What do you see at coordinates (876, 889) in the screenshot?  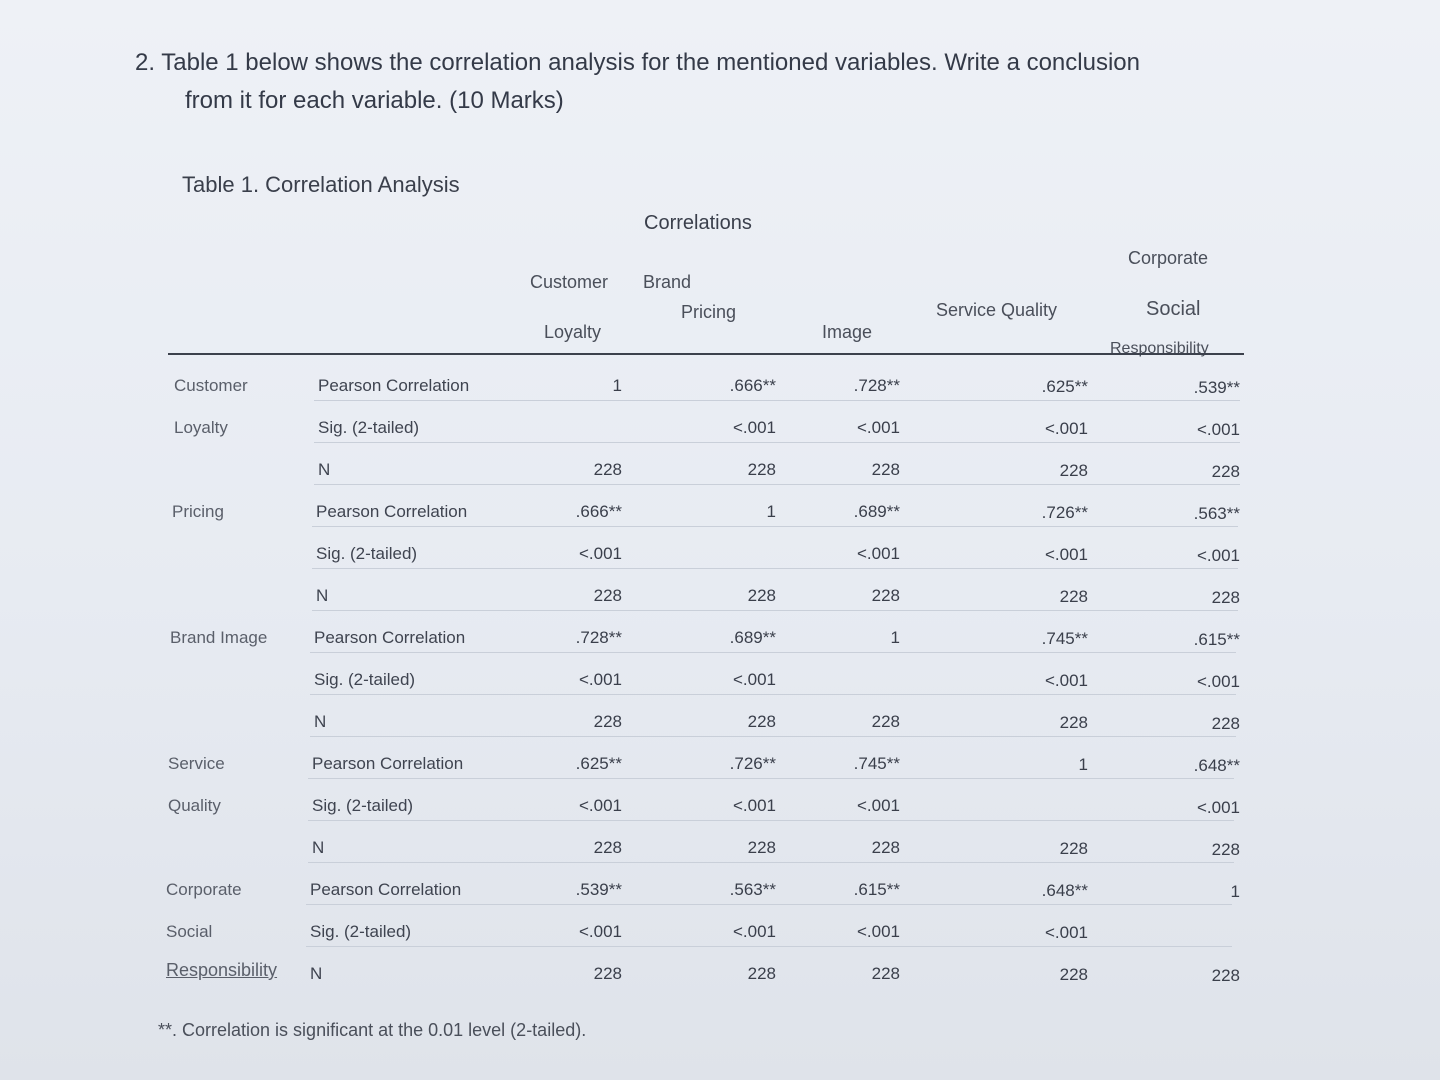 I see `cell-csr-pearson-brand-image: .615**` at bounding box center [876, 889].